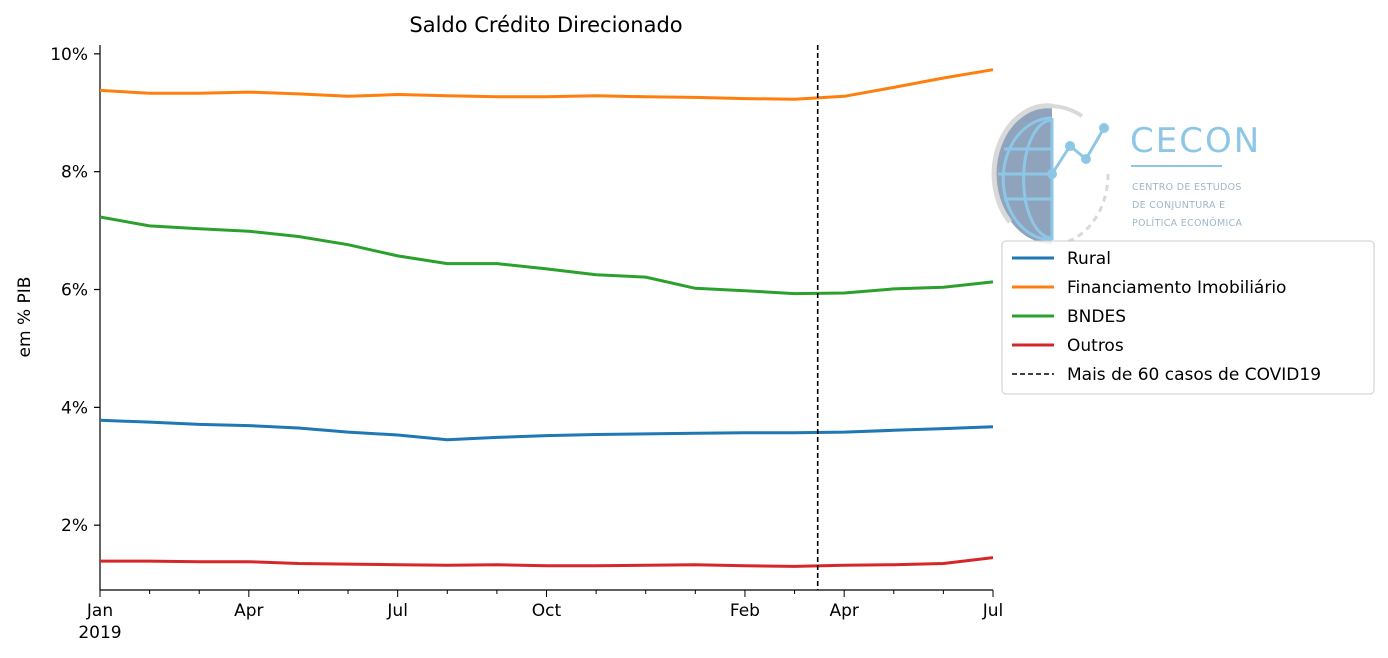  I want to click on legend-label: Outros, so click(1095, 346).